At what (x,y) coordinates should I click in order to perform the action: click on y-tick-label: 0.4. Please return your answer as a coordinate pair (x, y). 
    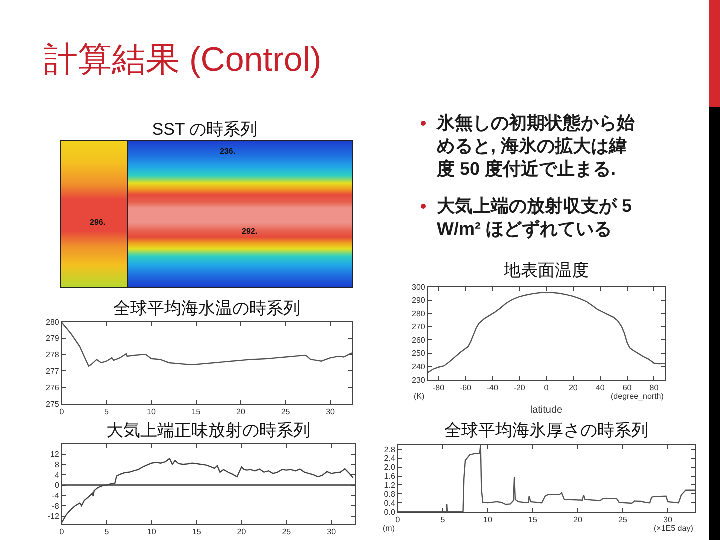
    Looking at the image, I should click on (390, 503).